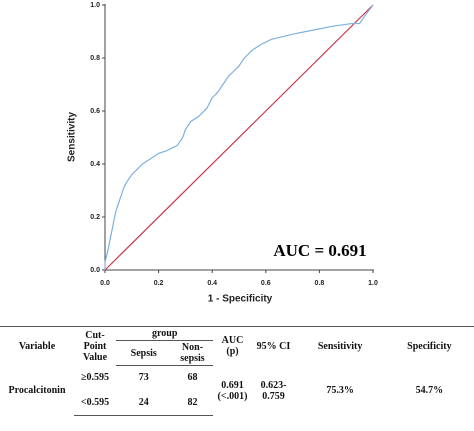 The height and width of the screenshot is (431, 474). I want to click on header: group, so click(165, 333).